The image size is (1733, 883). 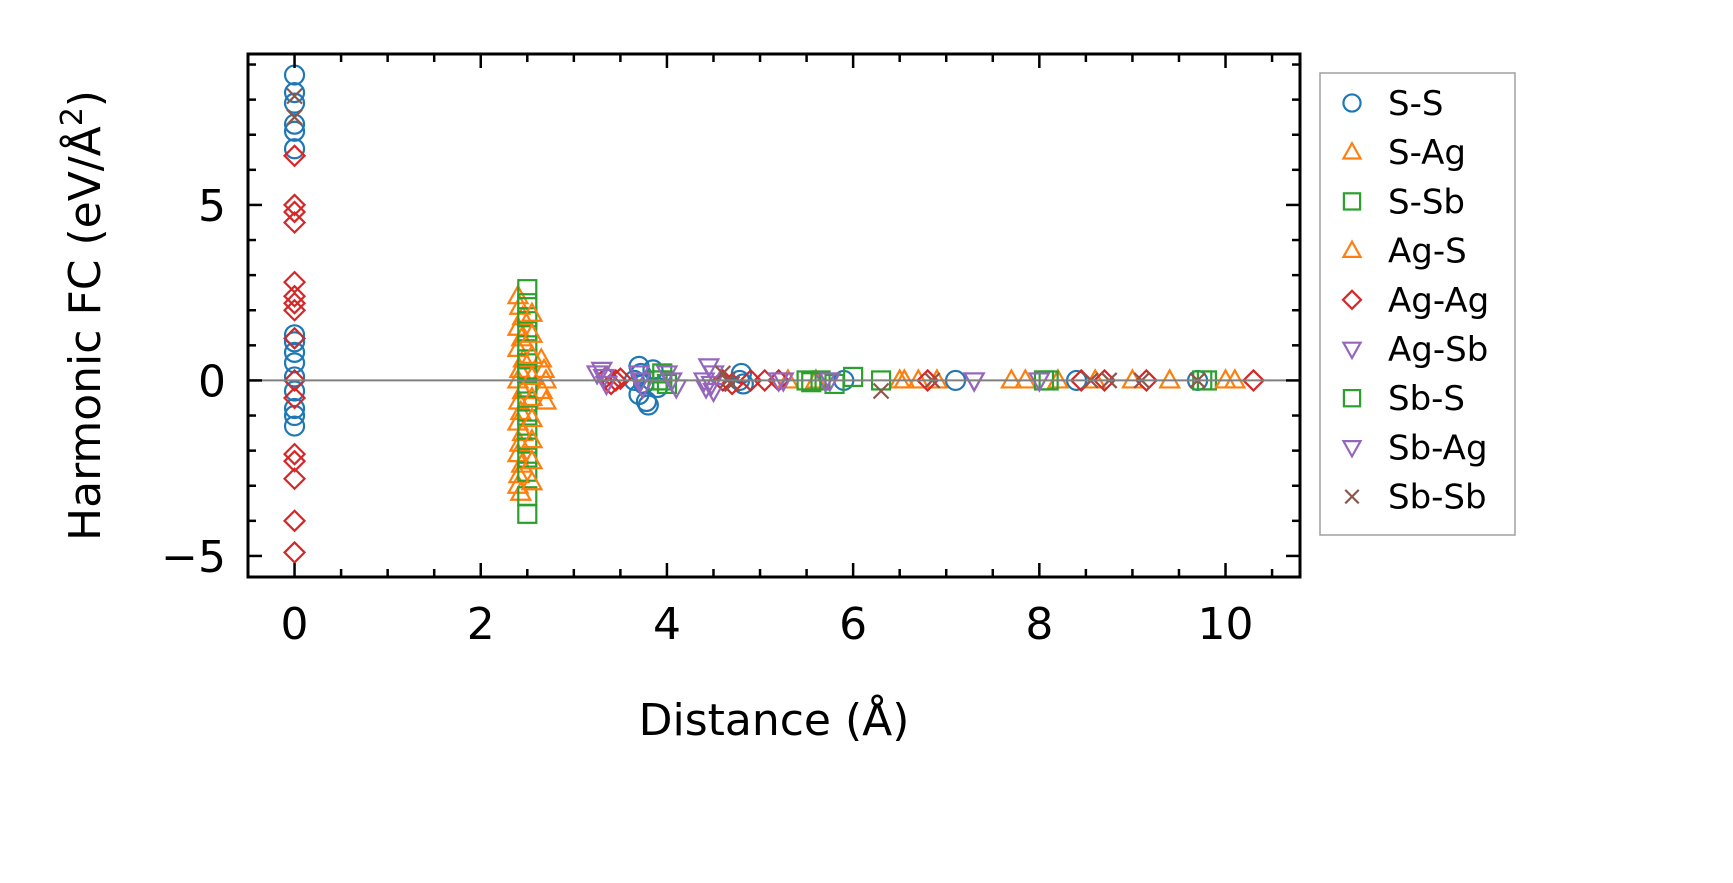 What do you see at coordinates (193, 557) in the screenshot?
I see `y-tick-label: −5` at bounding box center [193, 557].